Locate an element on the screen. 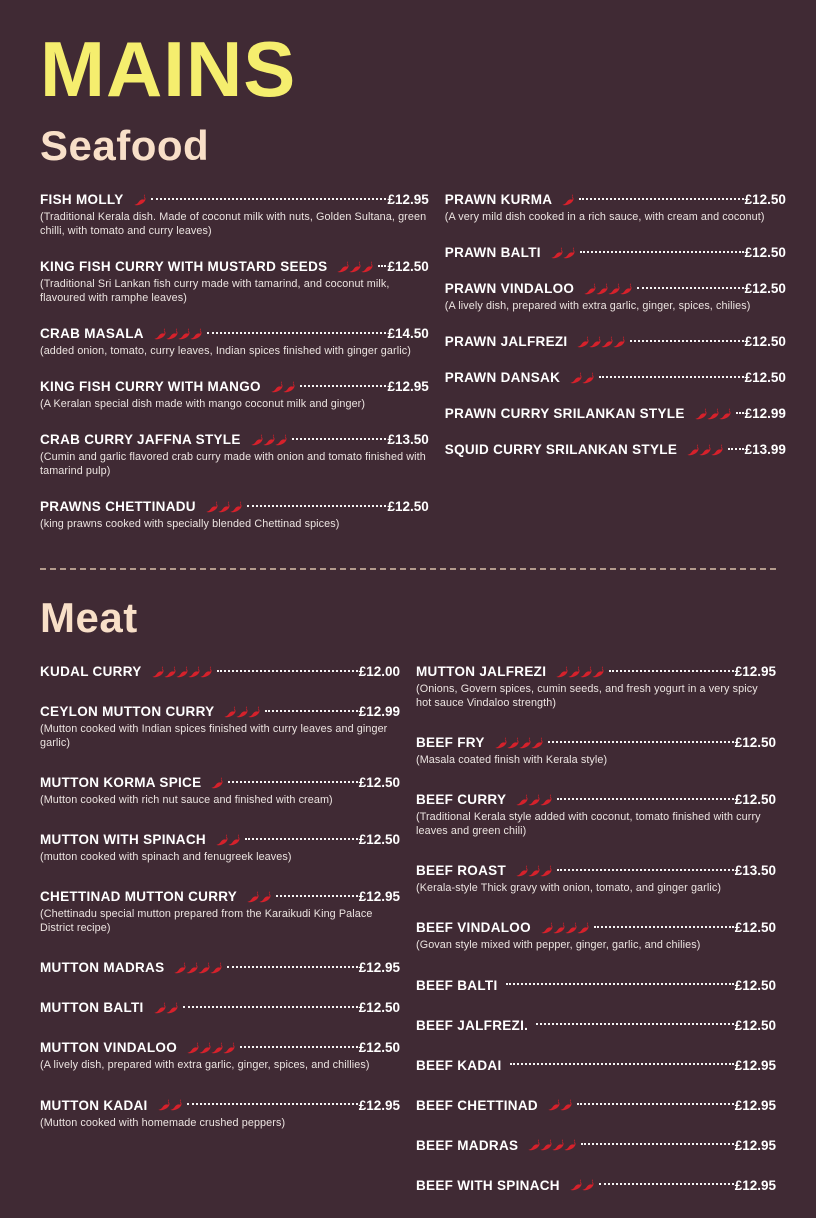  item-row: BEEF ROAST £13.50 is located at coordinates (596, 870).